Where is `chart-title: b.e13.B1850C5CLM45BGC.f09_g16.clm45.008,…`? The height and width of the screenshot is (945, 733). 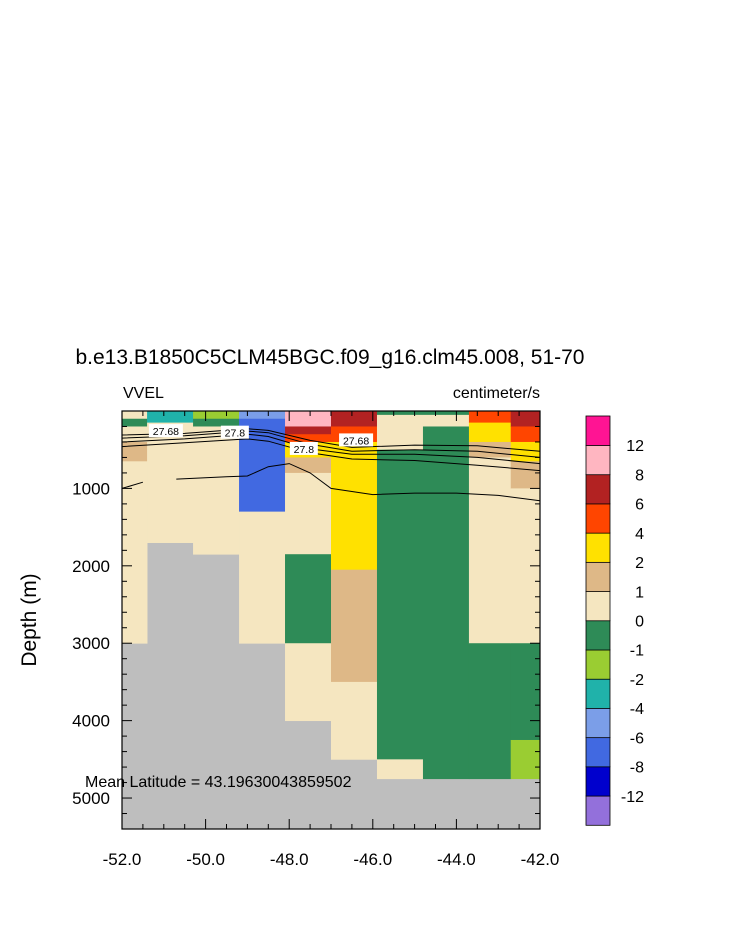 chart-title: b.e13.B1850C5CLM45BGC.f09_g16.clm45.008,… is located at coordinates (329, 357).